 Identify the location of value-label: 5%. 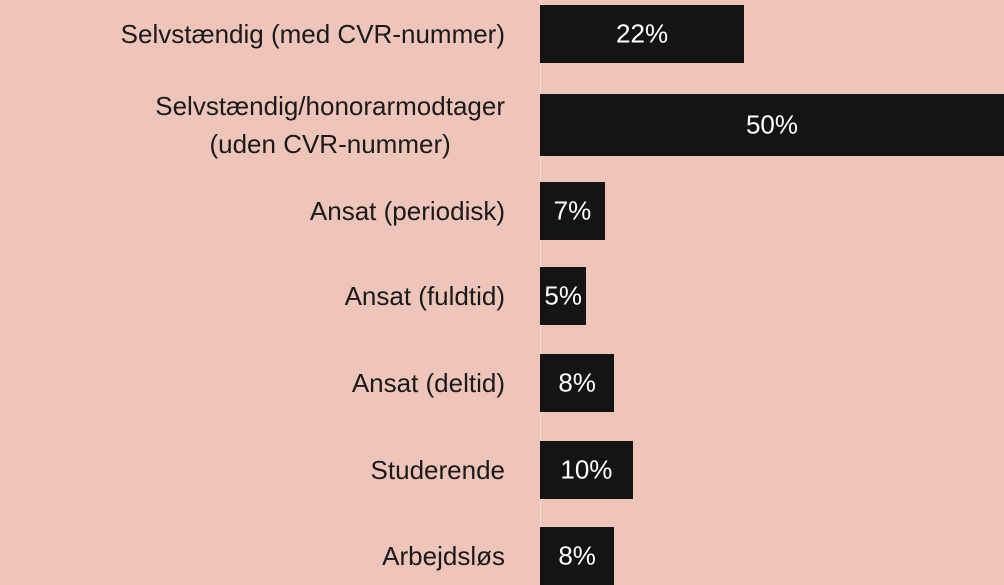
(563, 295).